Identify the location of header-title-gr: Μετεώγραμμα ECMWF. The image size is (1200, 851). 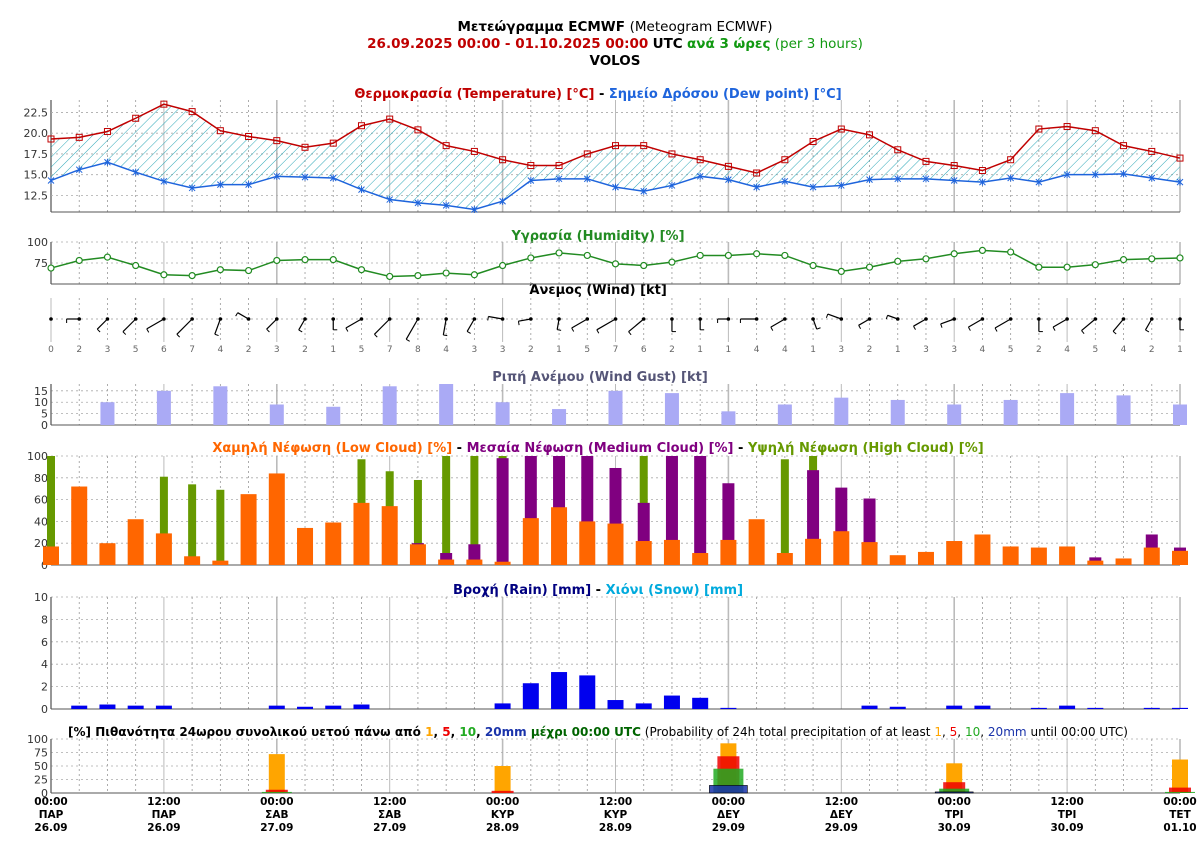
(540, 27).